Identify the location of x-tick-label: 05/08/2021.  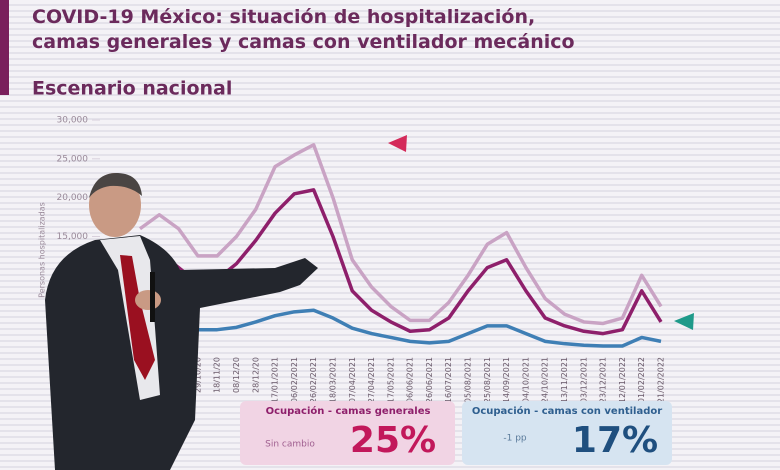
(468, 380).